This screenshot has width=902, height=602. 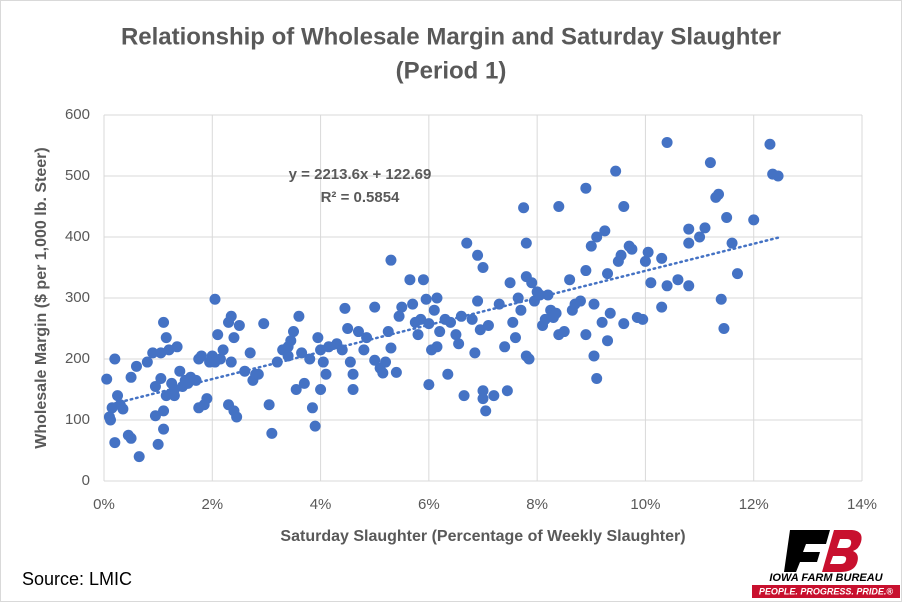 What do you see at coordinates (77, 358) in the screenshot?
I see `y-tick-label: 200` at bounding box center [77, 358].